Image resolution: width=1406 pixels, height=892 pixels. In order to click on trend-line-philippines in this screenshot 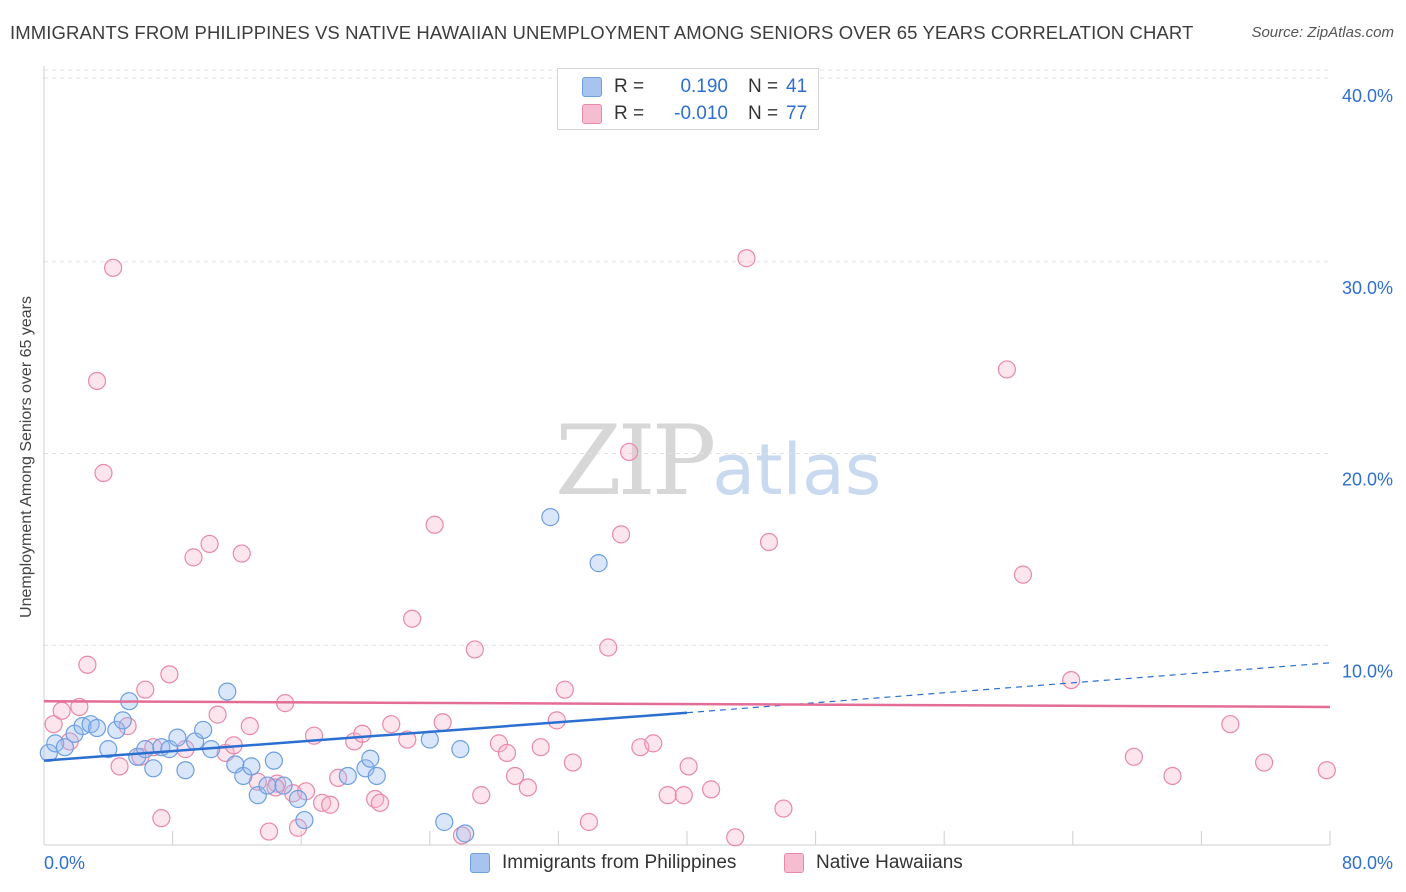, I will do `click(365, 736)`.